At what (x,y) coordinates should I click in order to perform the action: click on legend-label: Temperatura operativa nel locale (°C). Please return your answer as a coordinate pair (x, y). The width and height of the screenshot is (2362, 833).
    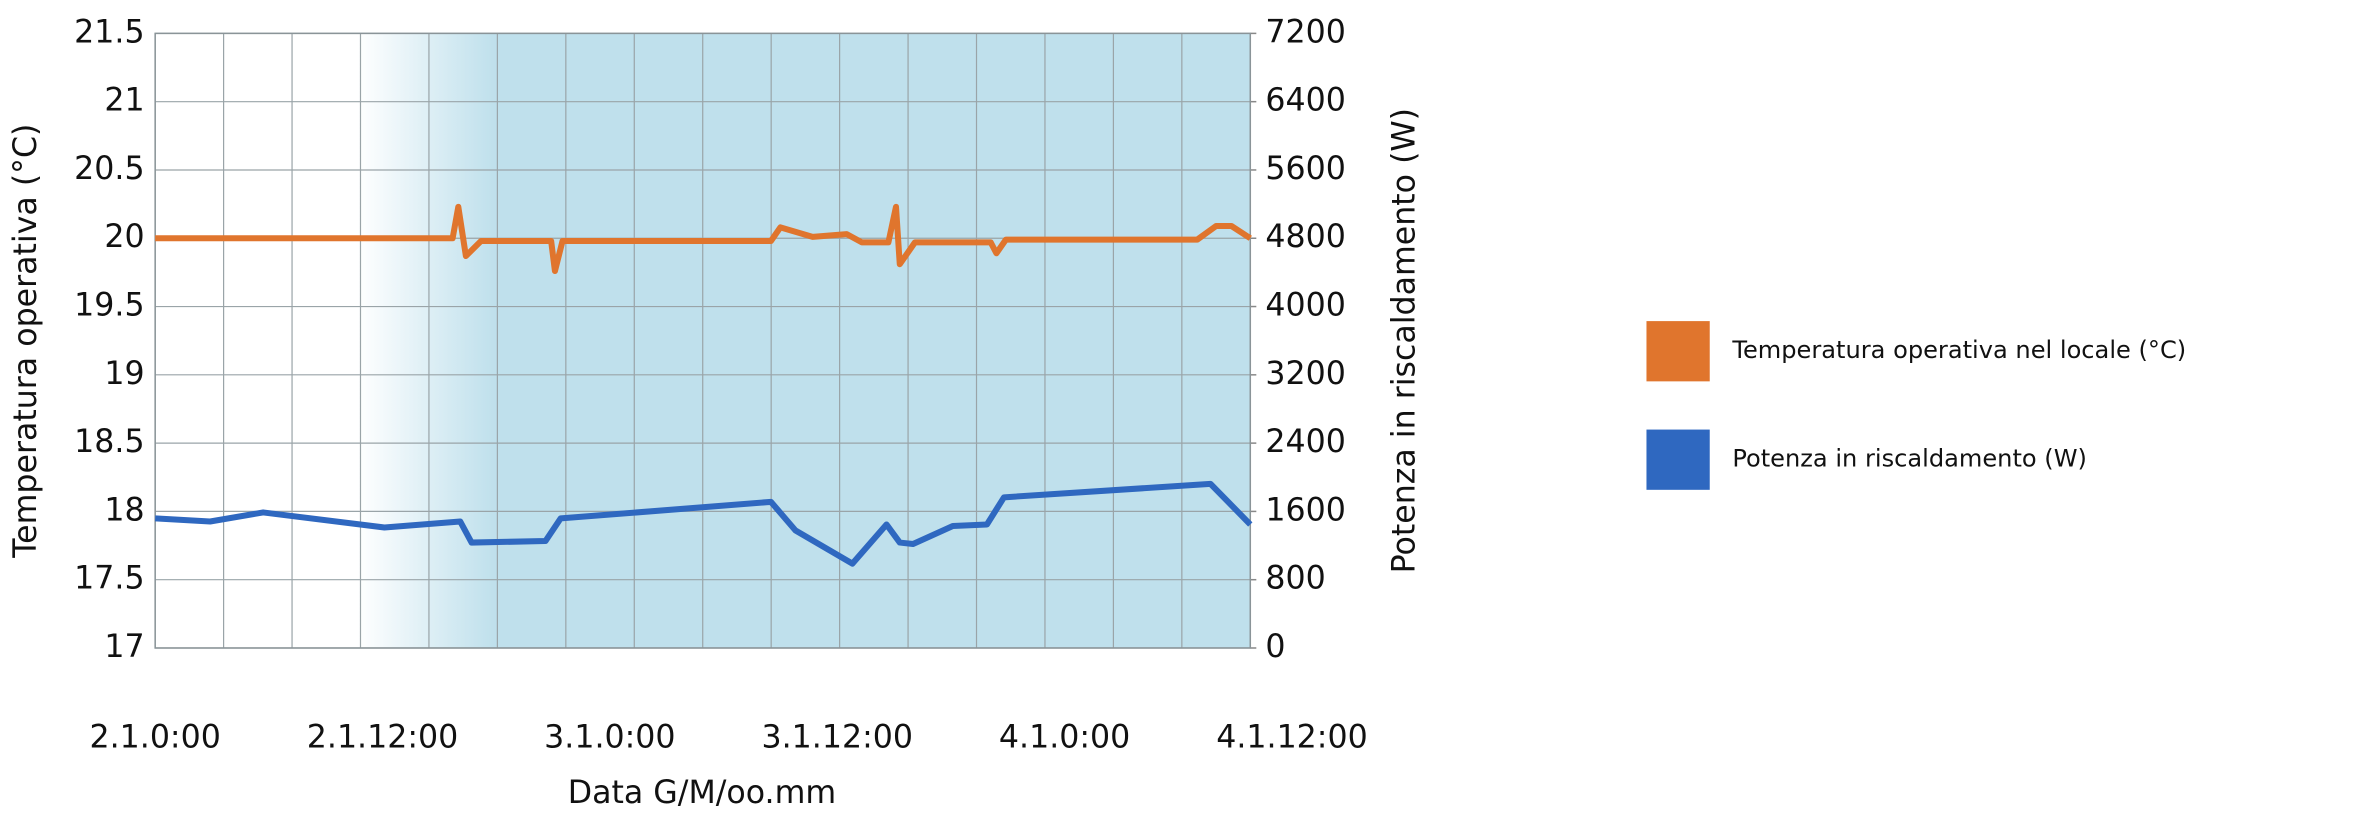
    Looking at the image, I should click on (1958, 350).